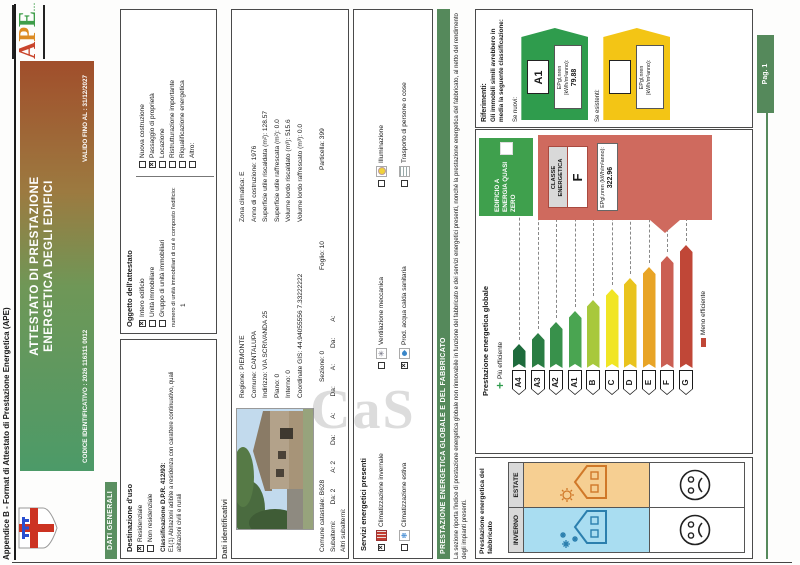  What do you see at coordinates (322, 487) in the screenshot?
I see `field-value: B628` at bounding box center [322, 487].